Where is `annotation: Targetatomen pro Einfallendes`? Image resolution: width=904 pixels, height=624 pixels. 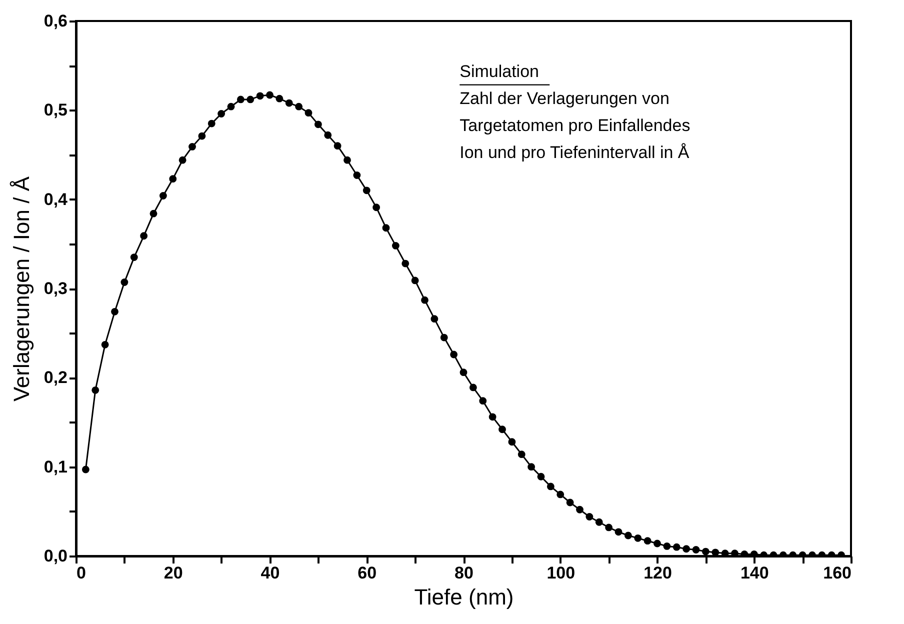
annotation: Targetatomen pro Einfallendes is located at coordinates (575, 125).